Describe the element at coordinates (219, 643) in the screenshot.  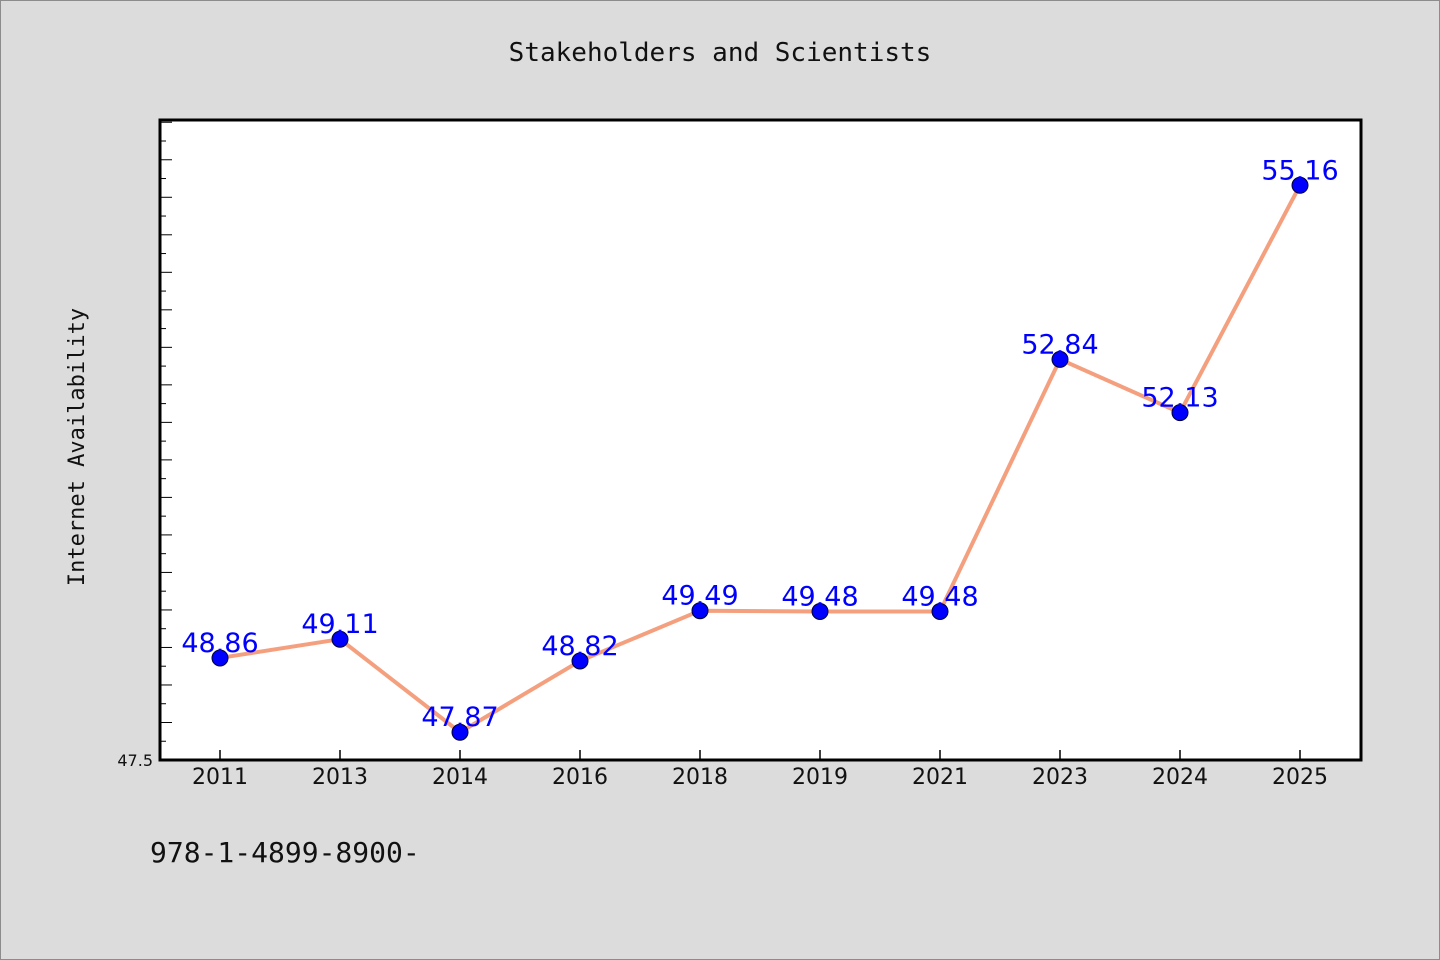
I see `data-label: 48.86` at that location.